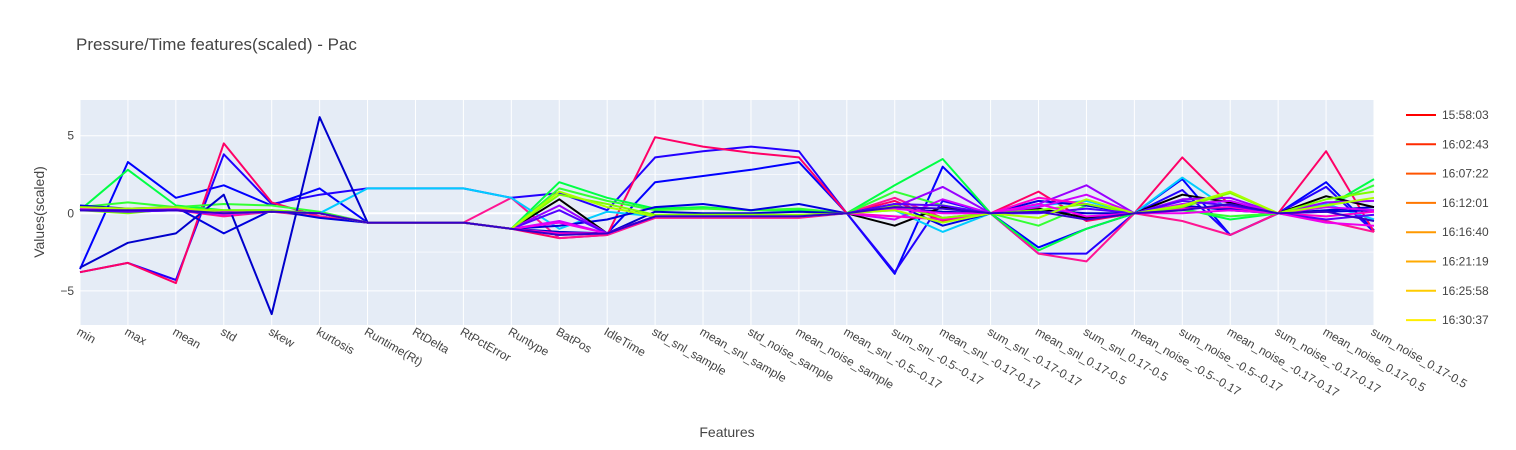 The width and height of the screenshot is (1516, 450). I want to click on legend-item: 16:12:01, so click(1465, 203).